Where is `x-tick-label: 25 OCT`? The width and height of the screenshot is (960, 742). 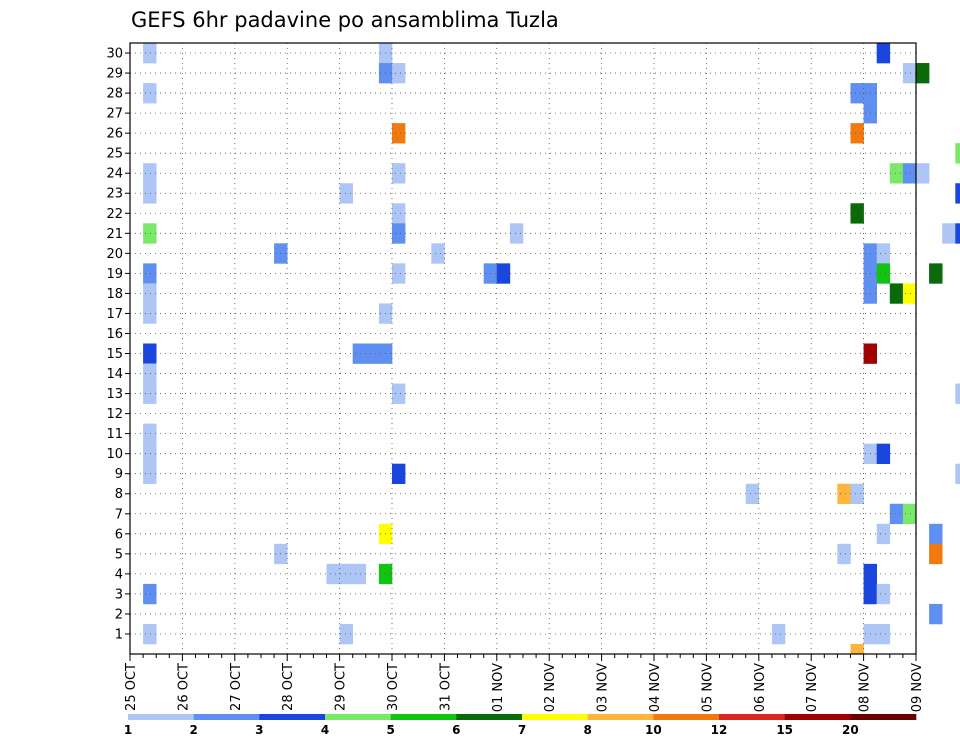
x-tick-label: 25 OCT is located at coordinates (131, 687).